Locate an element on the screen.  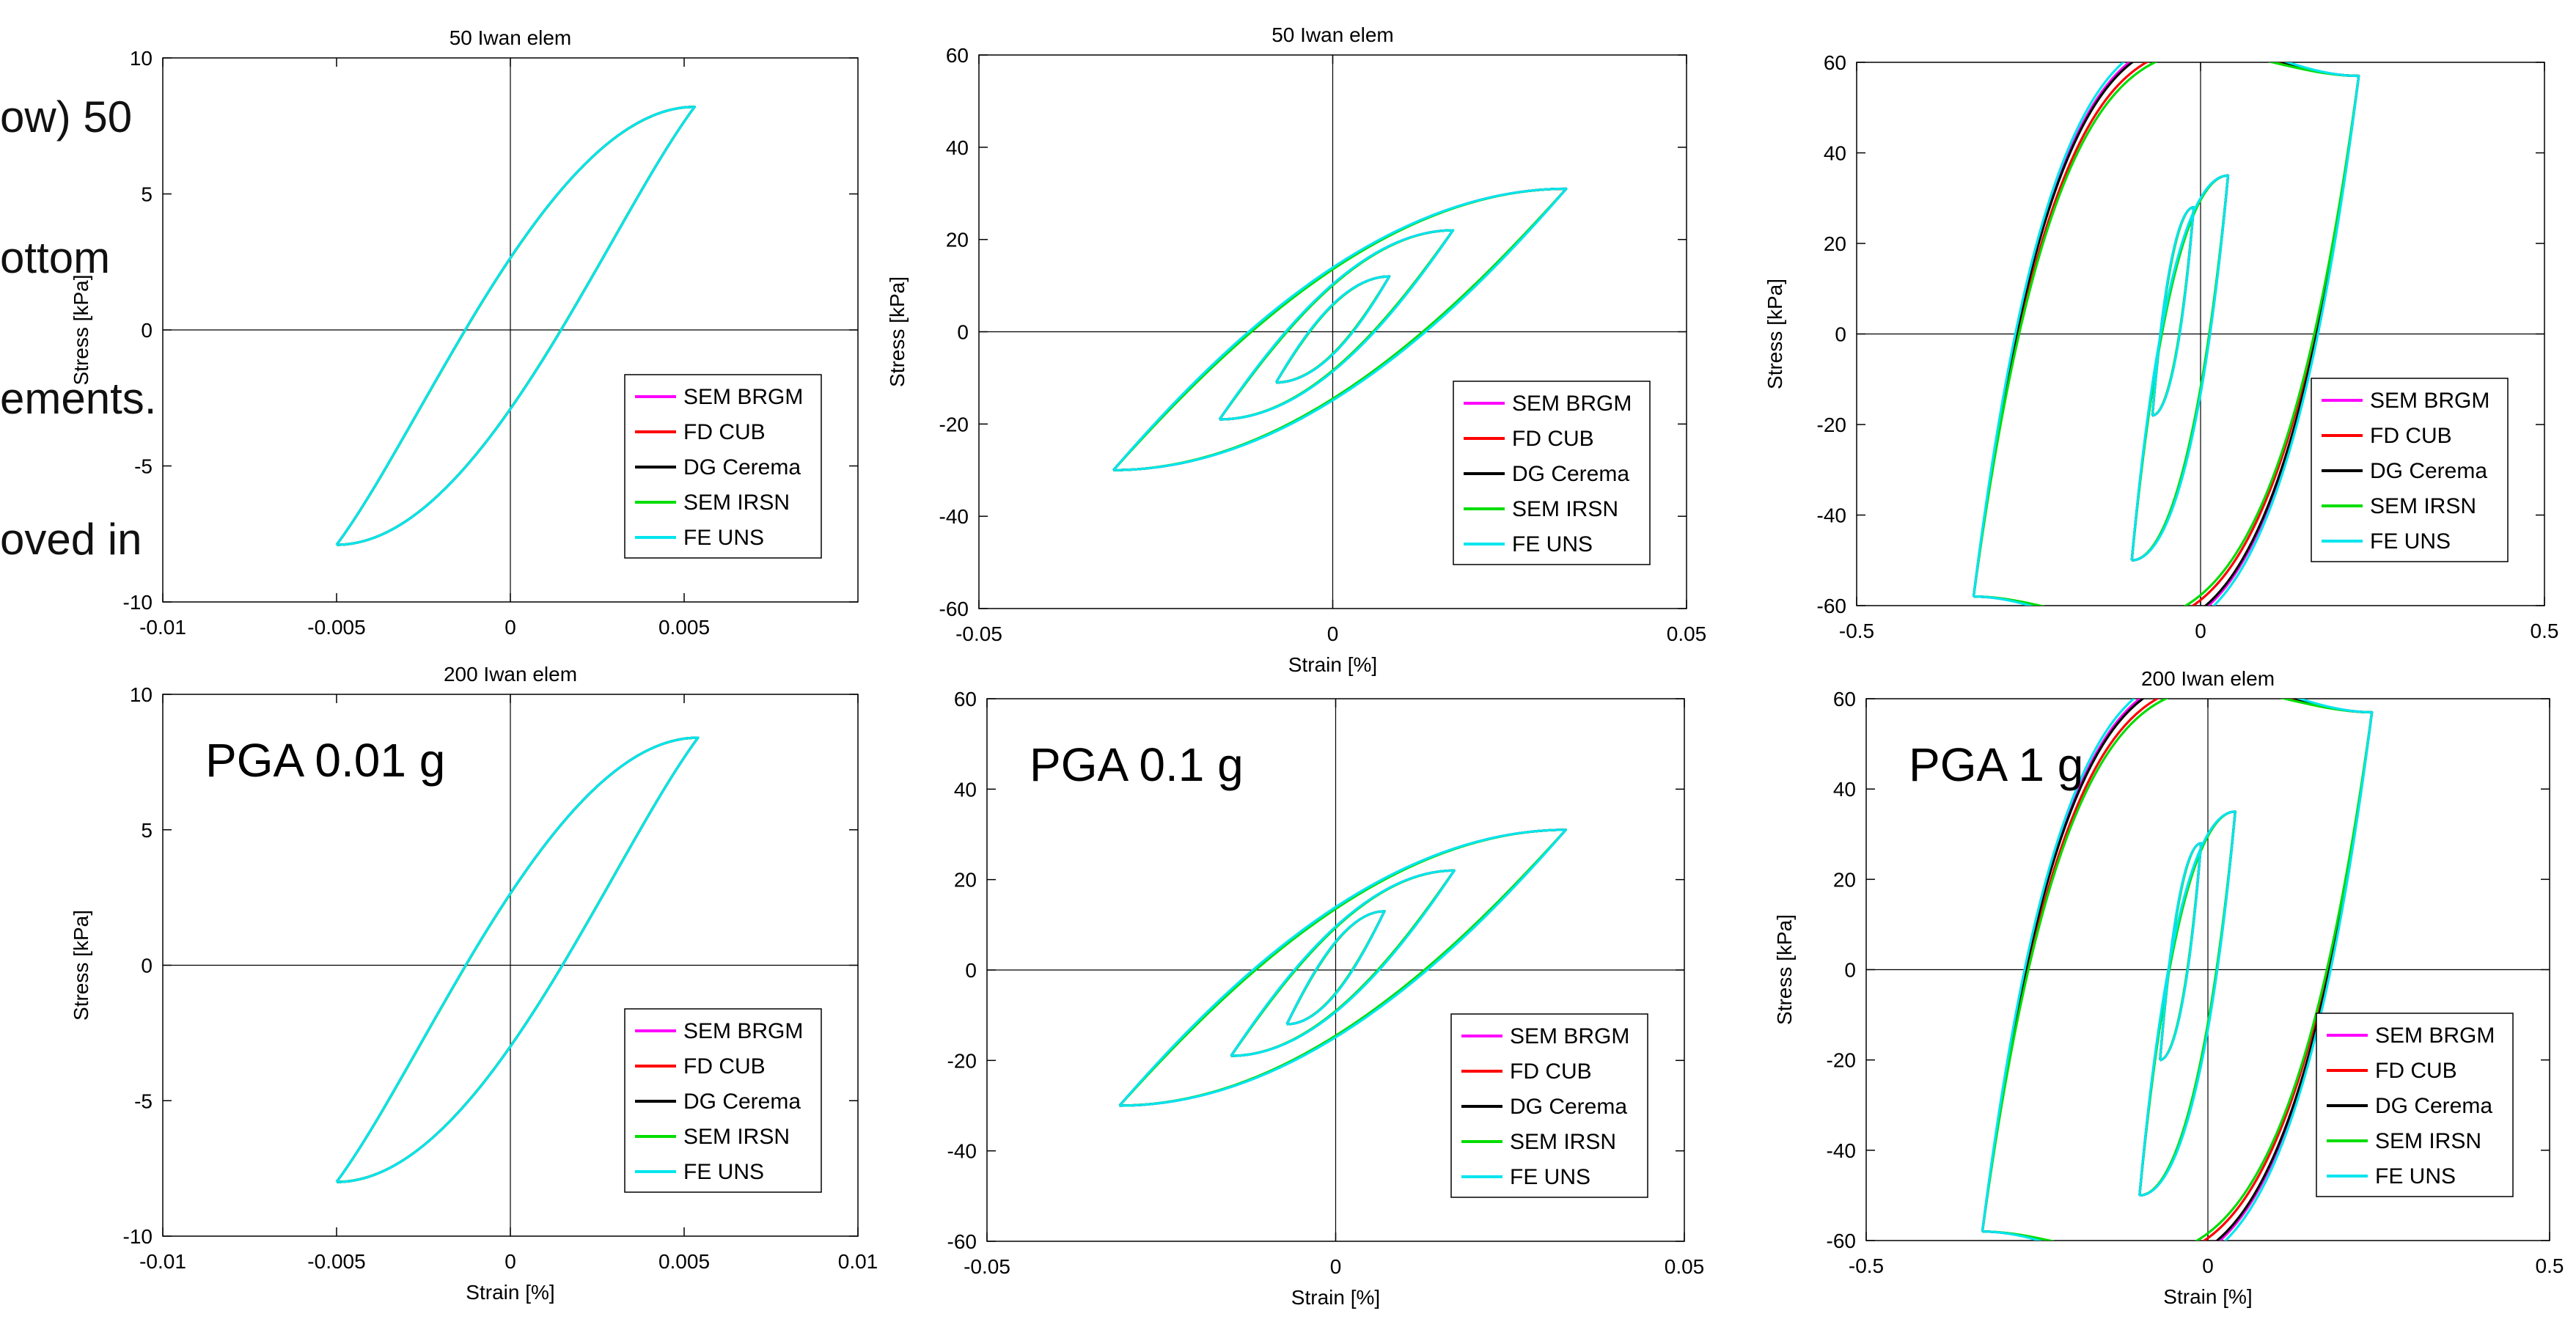
panel-annotation: PGA 0.1 g is located at coordinates (1137, 764).